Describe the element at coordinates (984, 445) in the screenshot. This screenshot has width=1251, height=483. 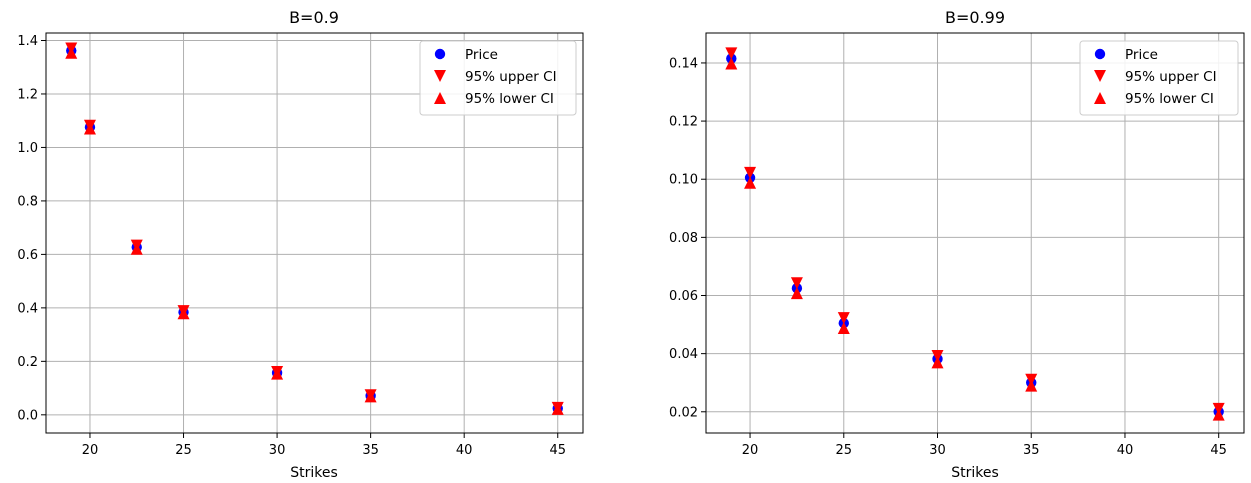
I see `x-axis-b099: 20 25 30 35 40 45` at that location.